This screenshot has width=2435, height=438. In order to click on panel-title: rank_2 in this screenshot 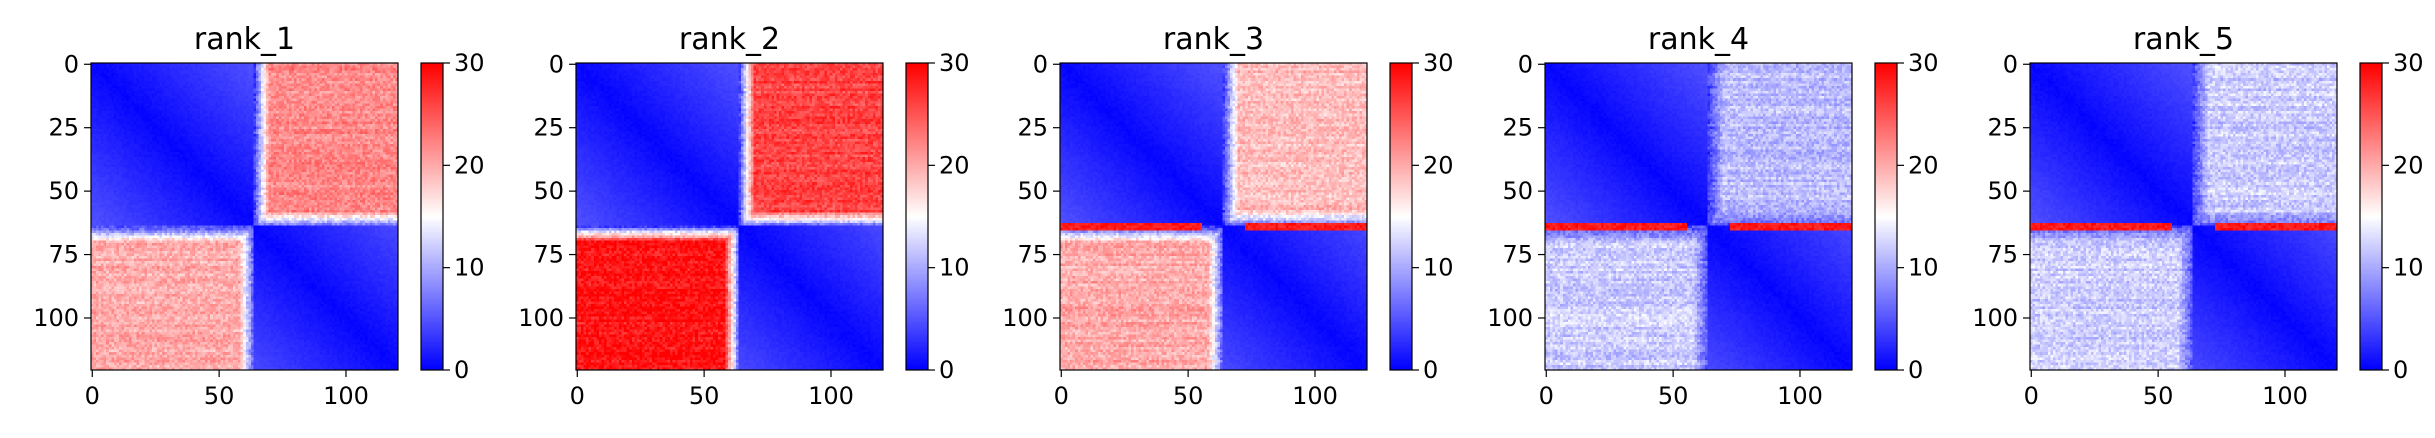, I will do `click(729, 39)`.